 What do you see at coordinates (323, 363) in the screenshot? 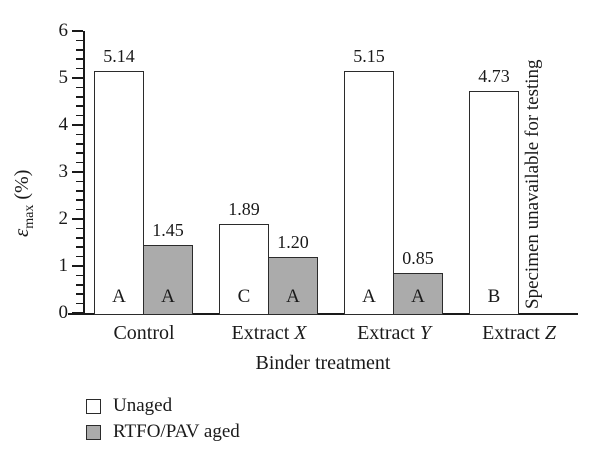
I see `x-axis-title: Binder treatment` at bounding box center [323, 363].